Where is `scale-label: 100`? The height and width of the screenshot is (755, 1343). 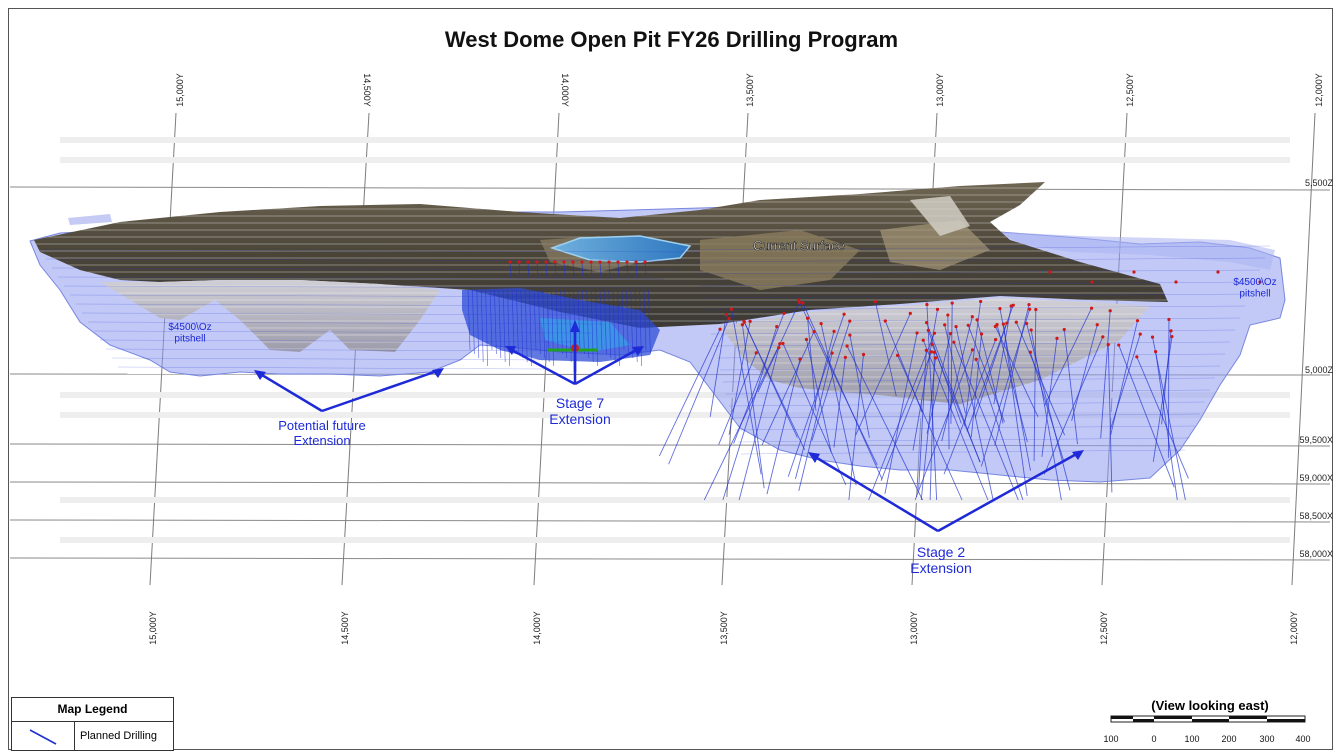 scale-label: 100 is located at coordinates (1191, 739).